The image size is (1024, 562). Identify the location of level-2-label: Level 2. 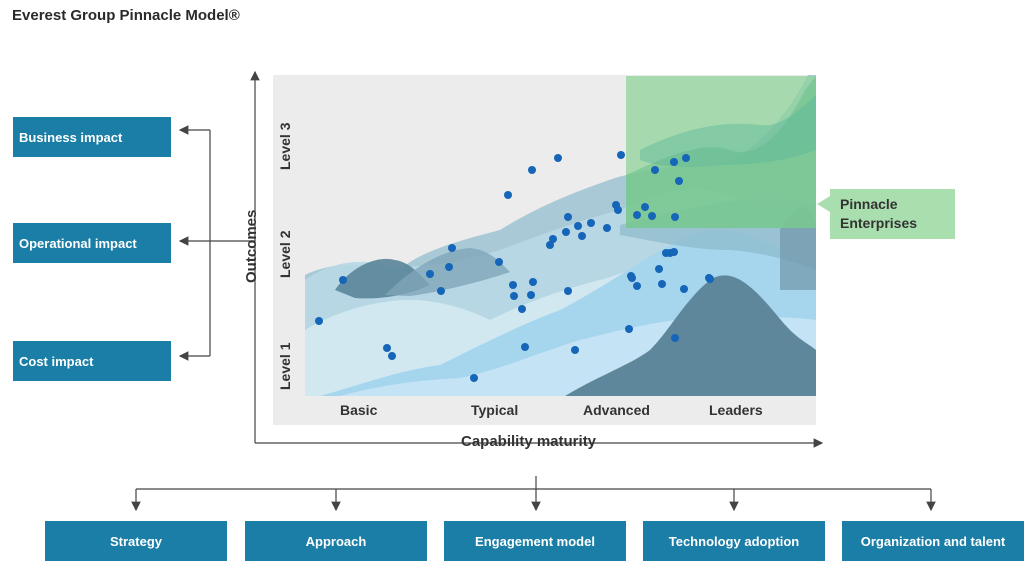
(285, 254).